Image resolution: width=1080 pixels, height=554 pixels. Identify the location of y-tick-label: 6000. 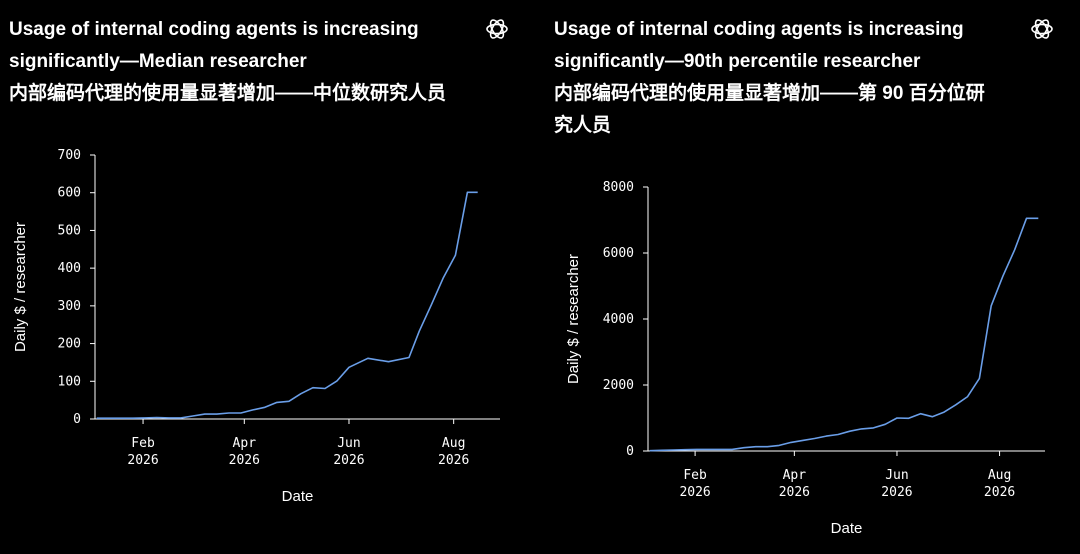
(618, 253).